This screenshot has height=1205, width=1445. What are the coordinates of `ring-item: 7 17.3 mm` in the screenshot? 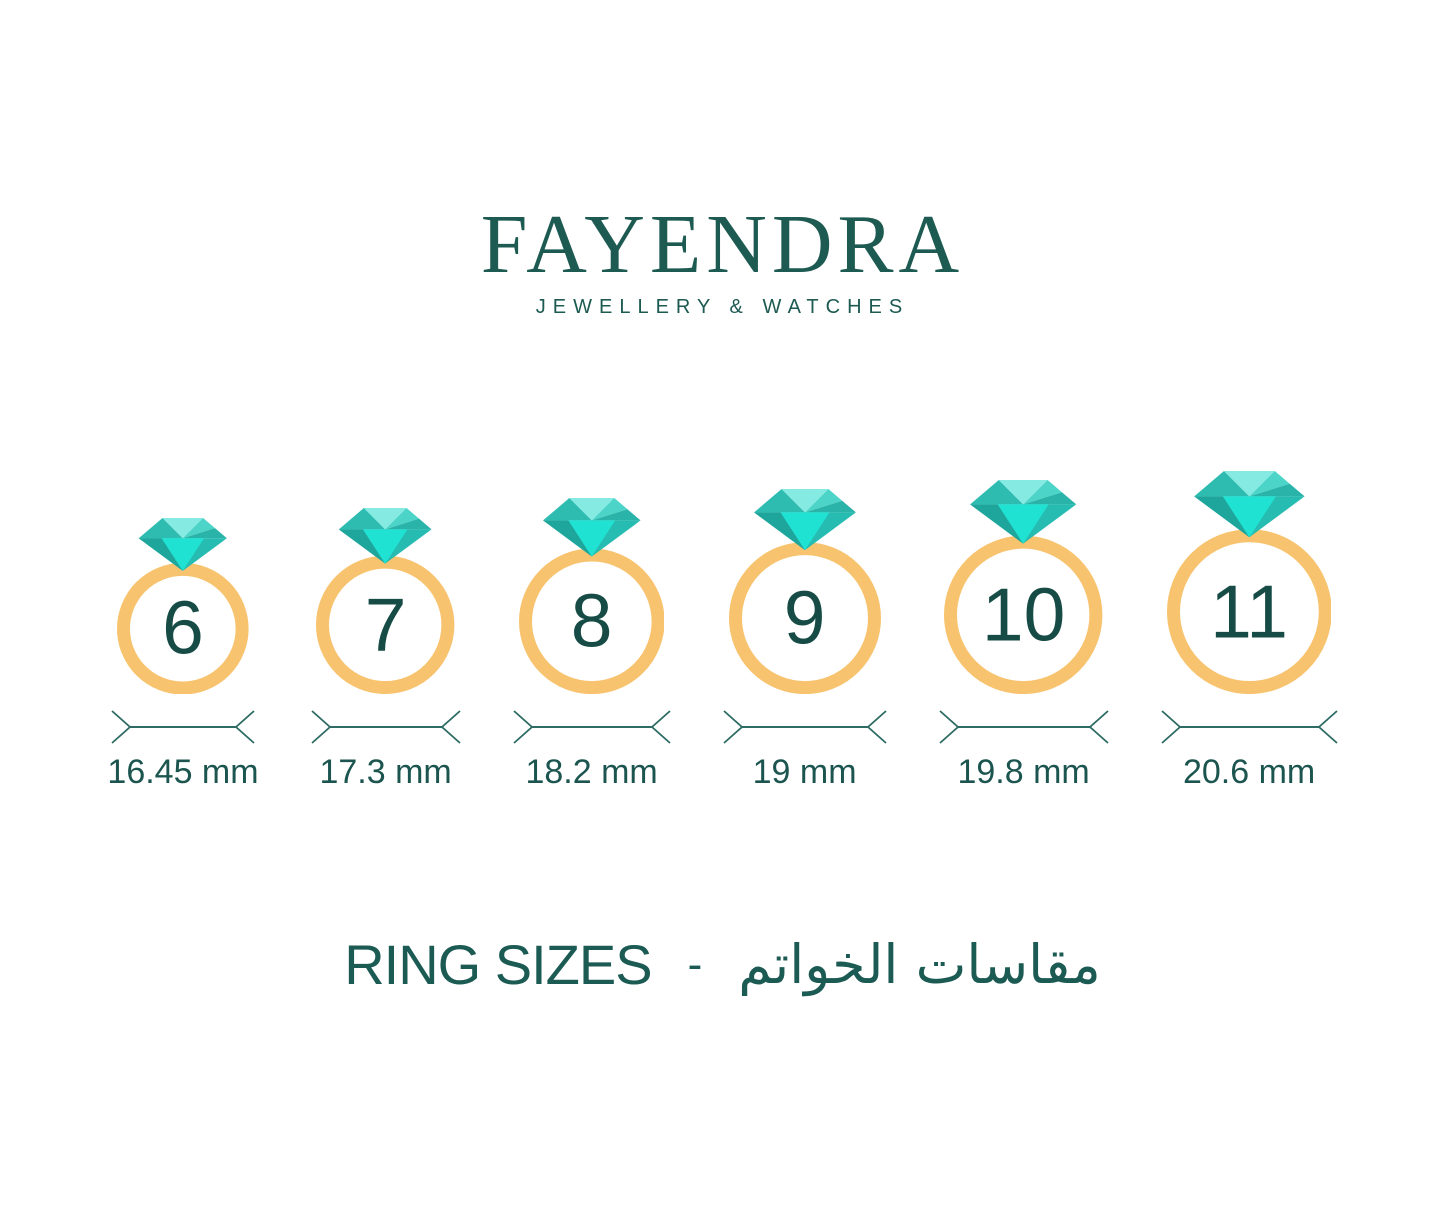 It's located at (385, 650).